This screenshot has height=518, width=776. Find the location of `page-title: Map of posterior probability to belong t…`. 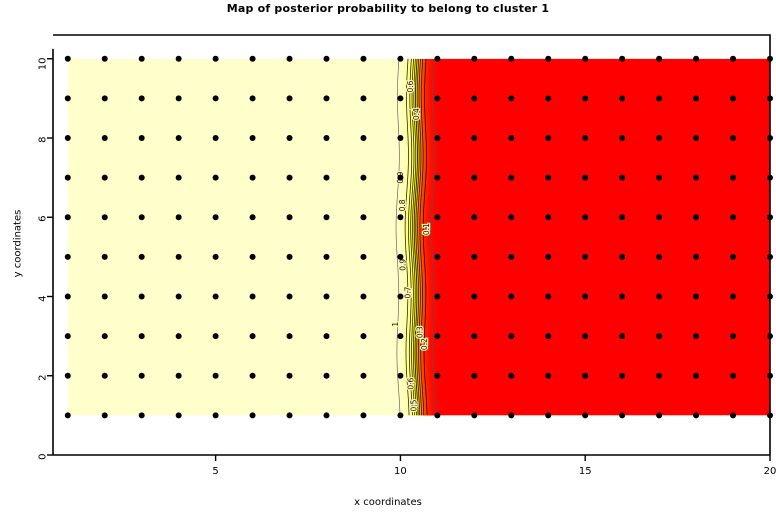

page-title: Map of posterior probability to belong t… is located at coordinates (388, 8).